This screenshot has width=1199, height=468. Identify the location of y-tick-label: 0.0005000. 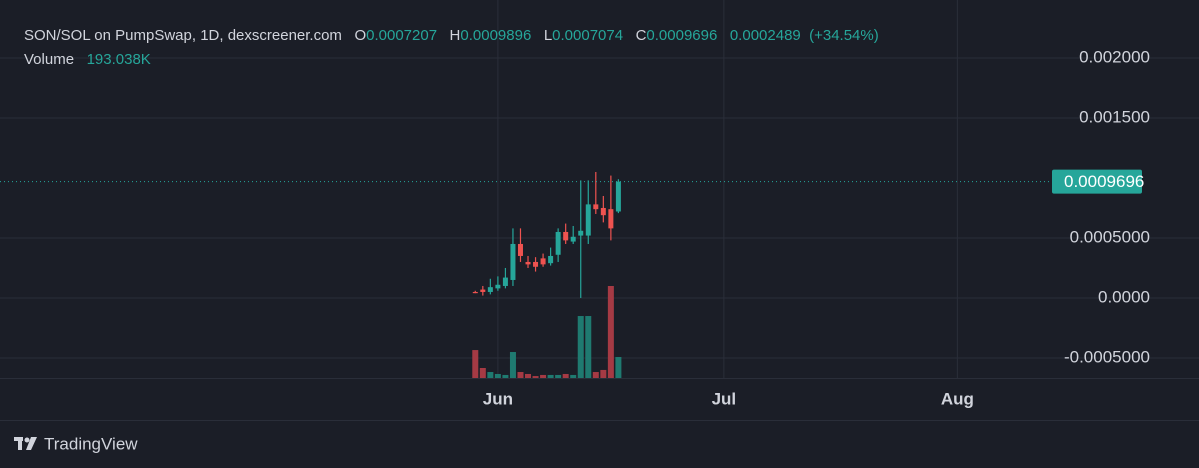
(1110, 236).